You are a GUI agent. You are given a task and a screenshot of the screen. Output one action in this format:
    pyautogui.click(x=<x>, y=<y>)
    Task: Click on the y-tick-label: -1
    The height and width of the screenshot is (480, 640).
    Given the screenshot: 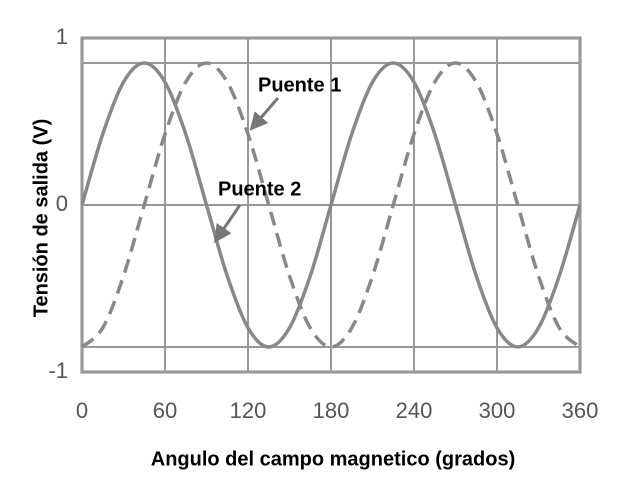 What is the action you would take?
    pyautogui.click(x=58, y=370)
    